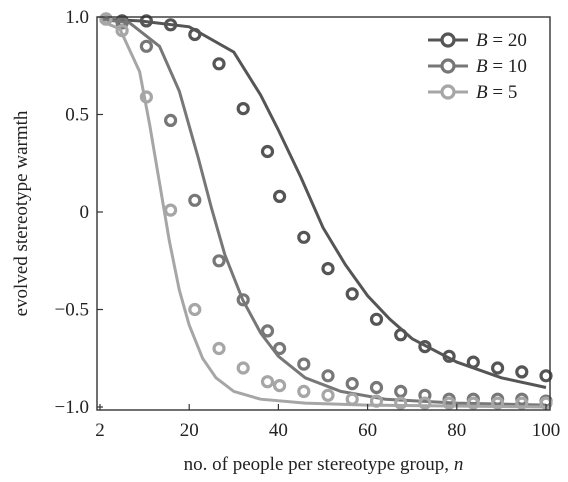 The height and width of the screenshot is (482, 568). I want to click on x-tick-label: 2, so click(100, 430).